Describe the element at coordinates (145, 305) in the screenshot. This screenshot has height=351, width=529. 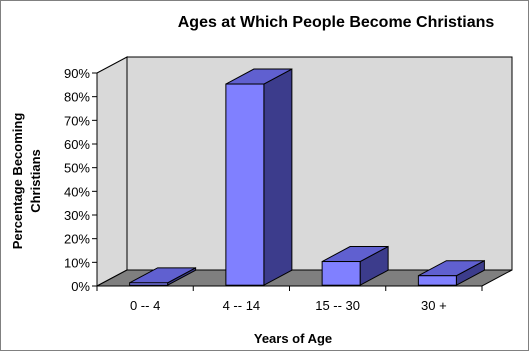
I see `x-tick-label: 0 -- 4` at that location.